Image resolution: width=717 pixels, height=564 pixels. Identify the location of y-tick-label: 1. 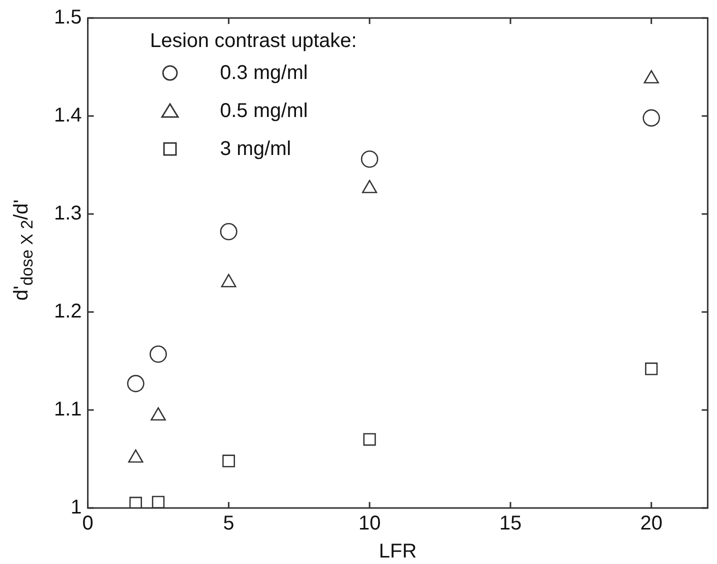
(76, 507).